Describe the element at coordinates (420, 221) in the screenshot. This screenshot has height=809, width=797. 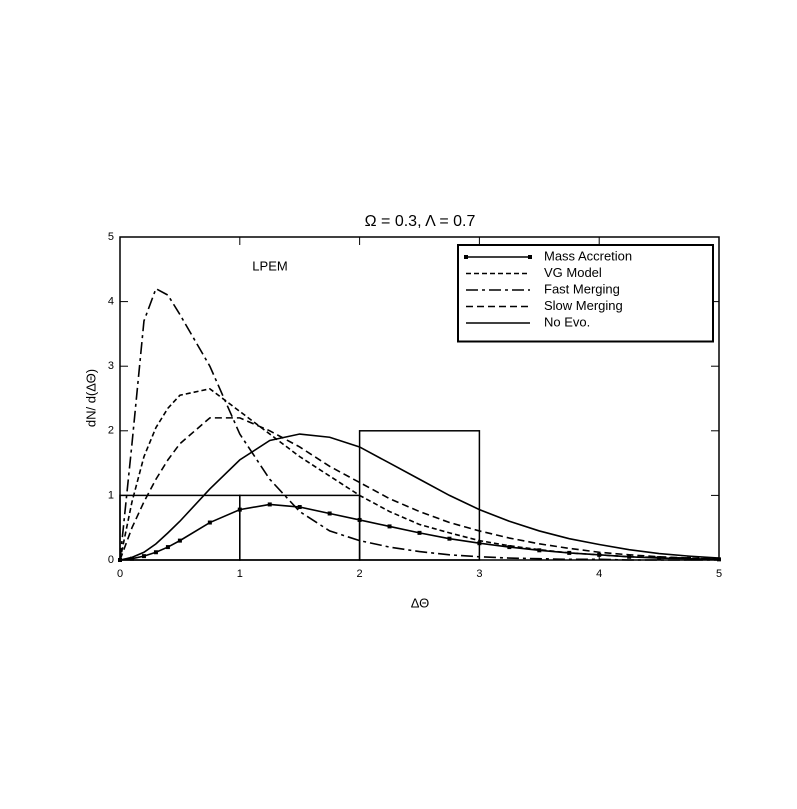
I see `chart-title: Ω = 0.3, Λ = 0.7` at that location.